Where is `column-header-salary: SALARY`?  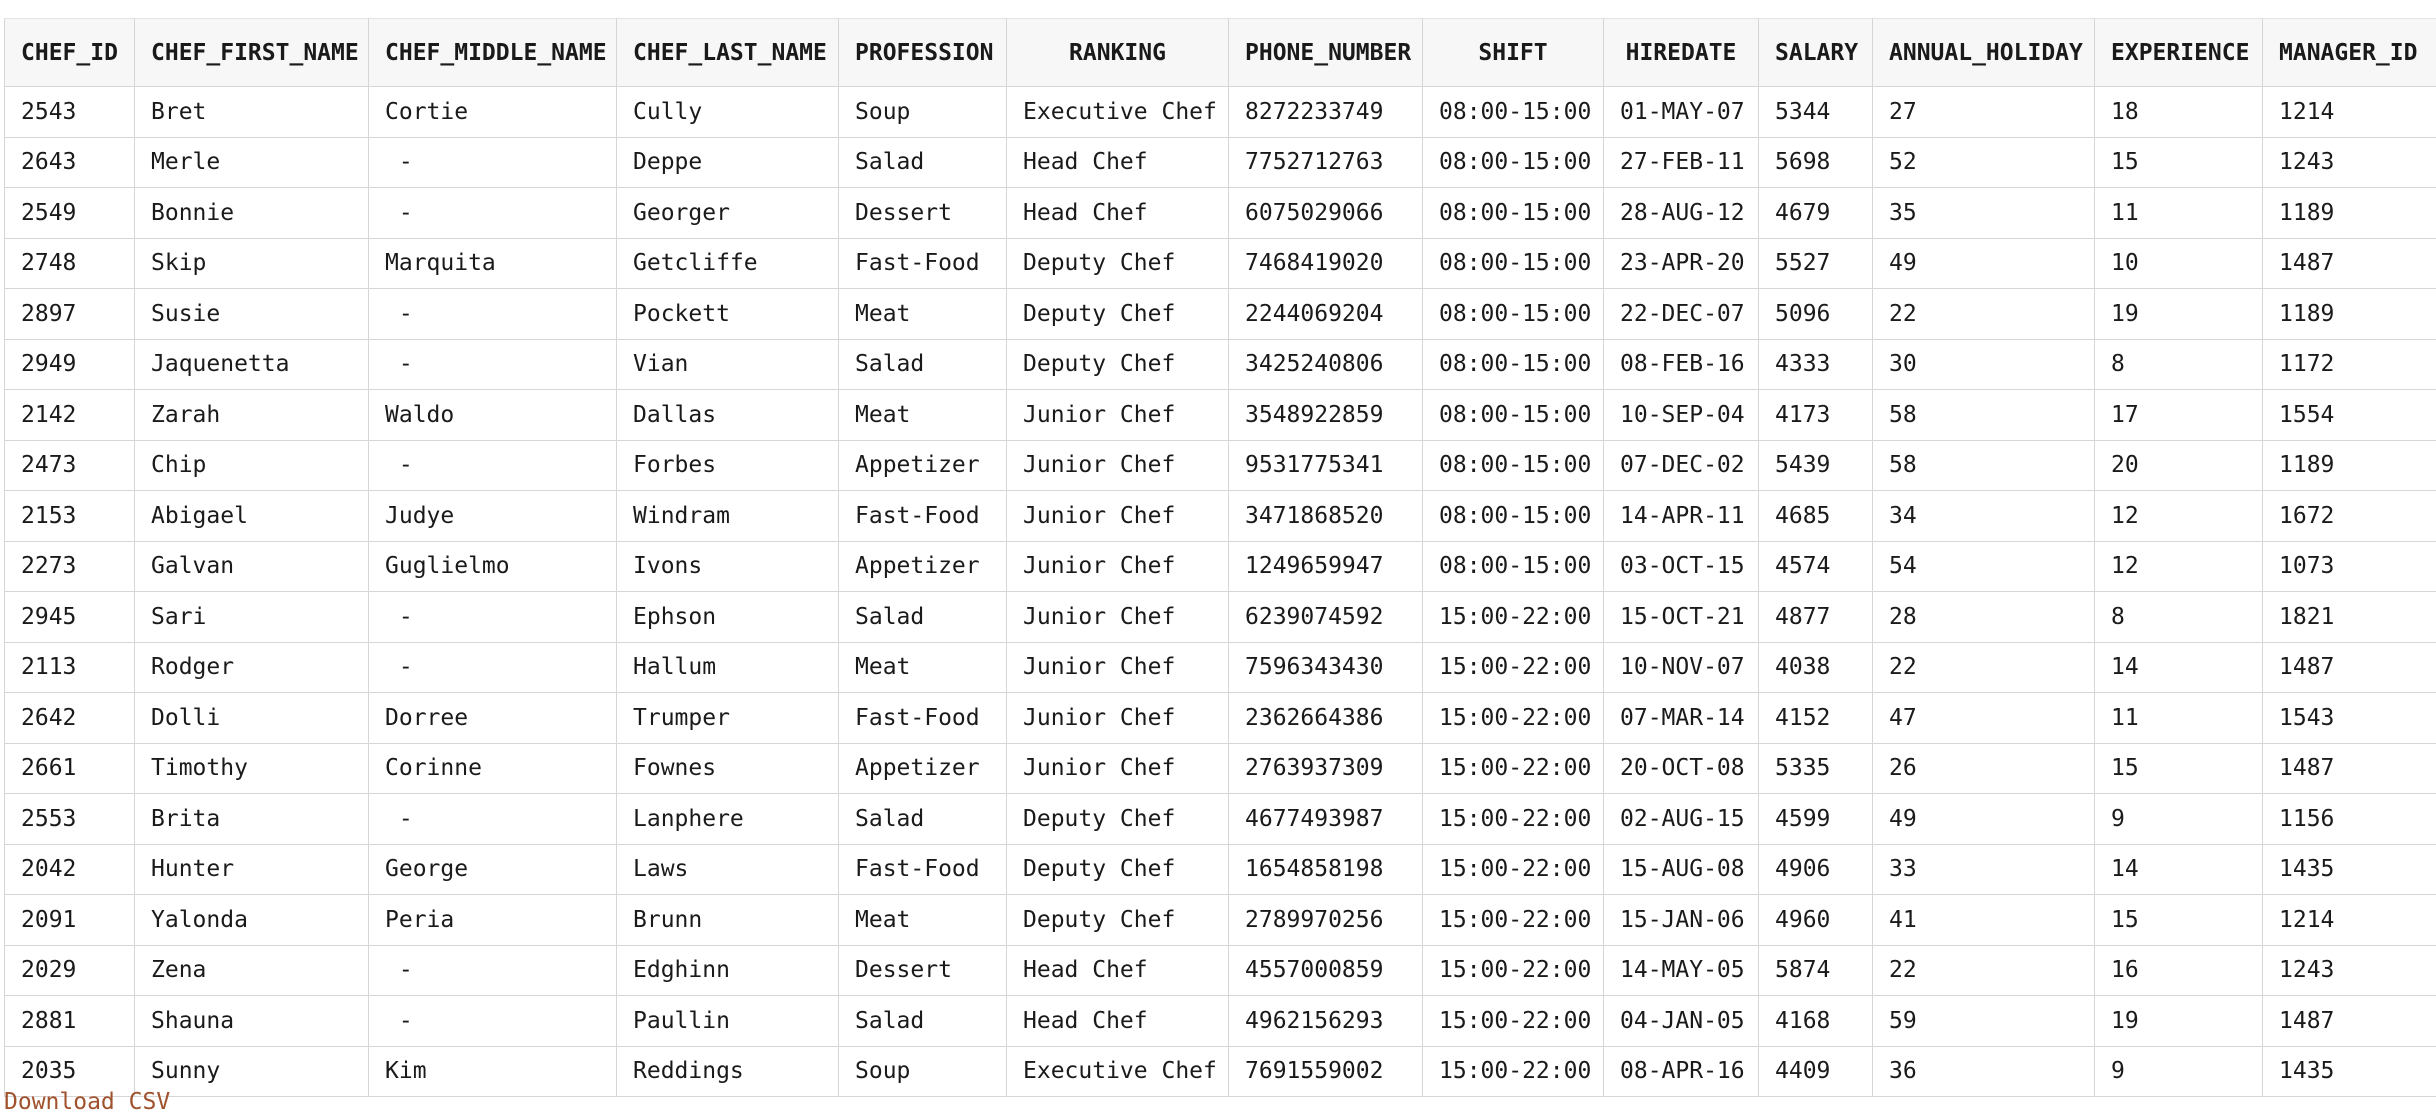 column-header-salary: SALARY is located at coordinates (1816, 53).